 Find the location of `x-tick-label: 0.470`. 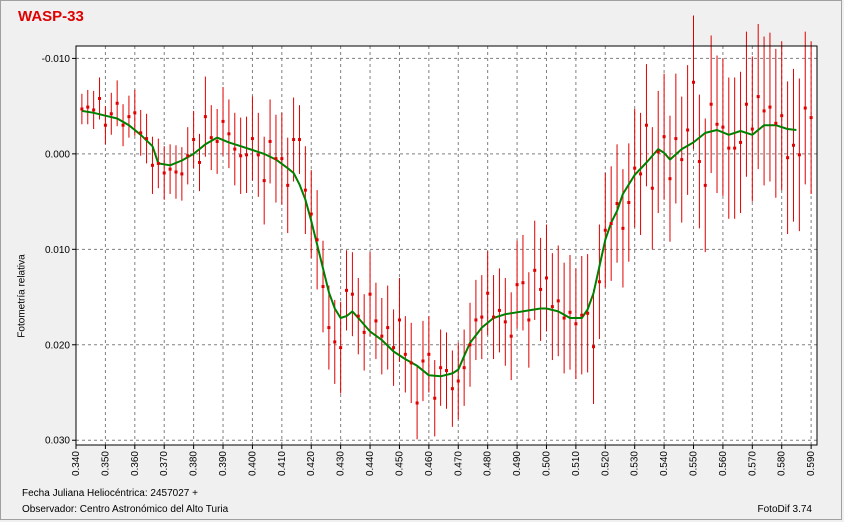

x-tick-label: 0.470 is located at coordinates (458, 463).